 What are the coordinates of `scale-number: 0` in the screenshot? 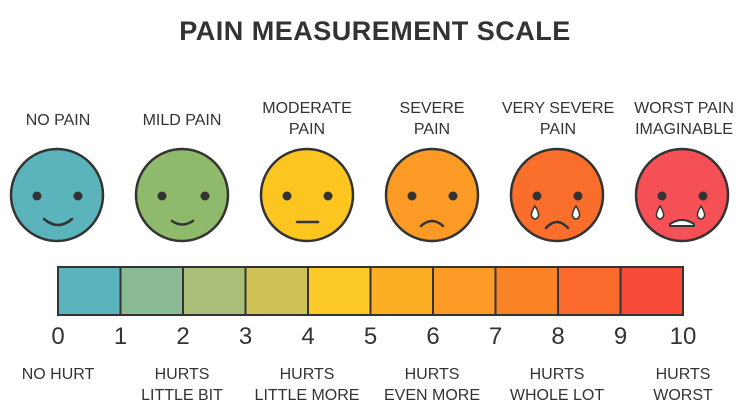 It's located at (57, 336).